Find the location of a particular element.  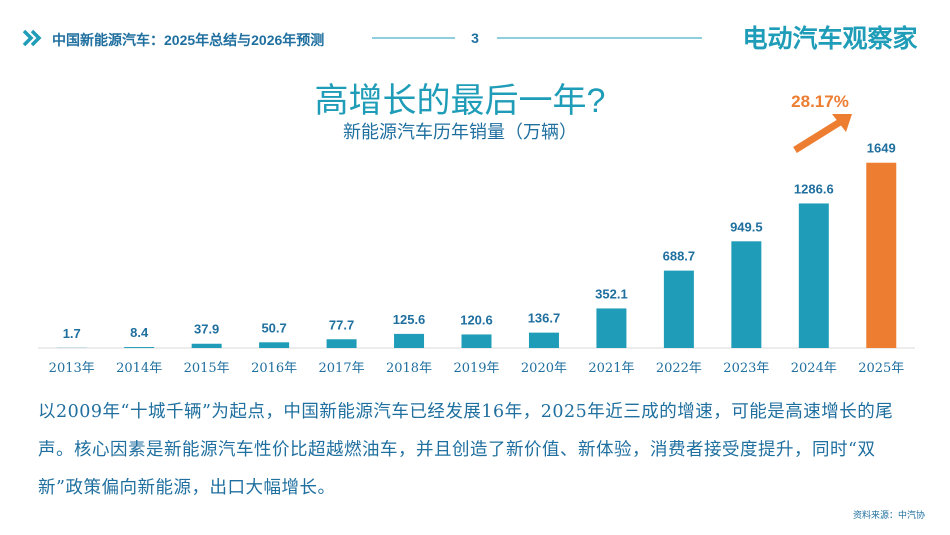

brand: 电动汽车观察家 is located at coordinates (829, 38).